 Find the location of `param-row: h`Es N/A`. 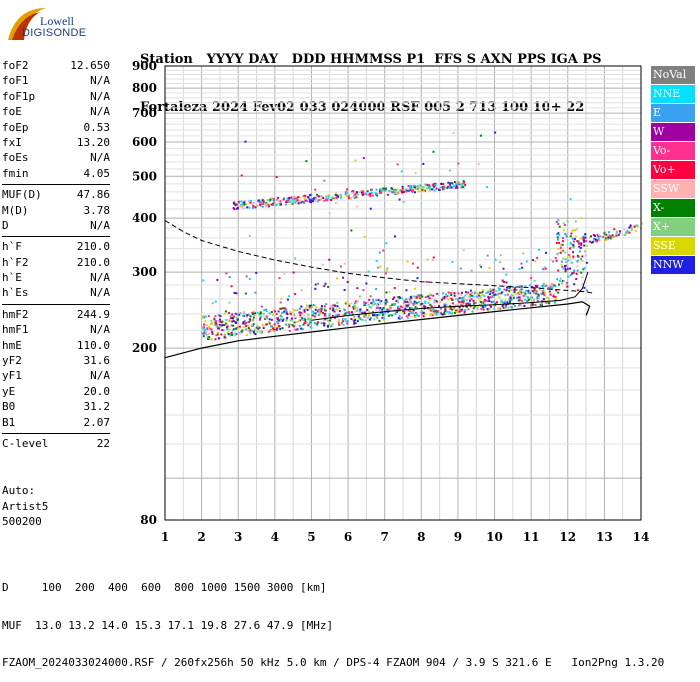

param-row: h`Es N/A is located at coordinates (56, 292).